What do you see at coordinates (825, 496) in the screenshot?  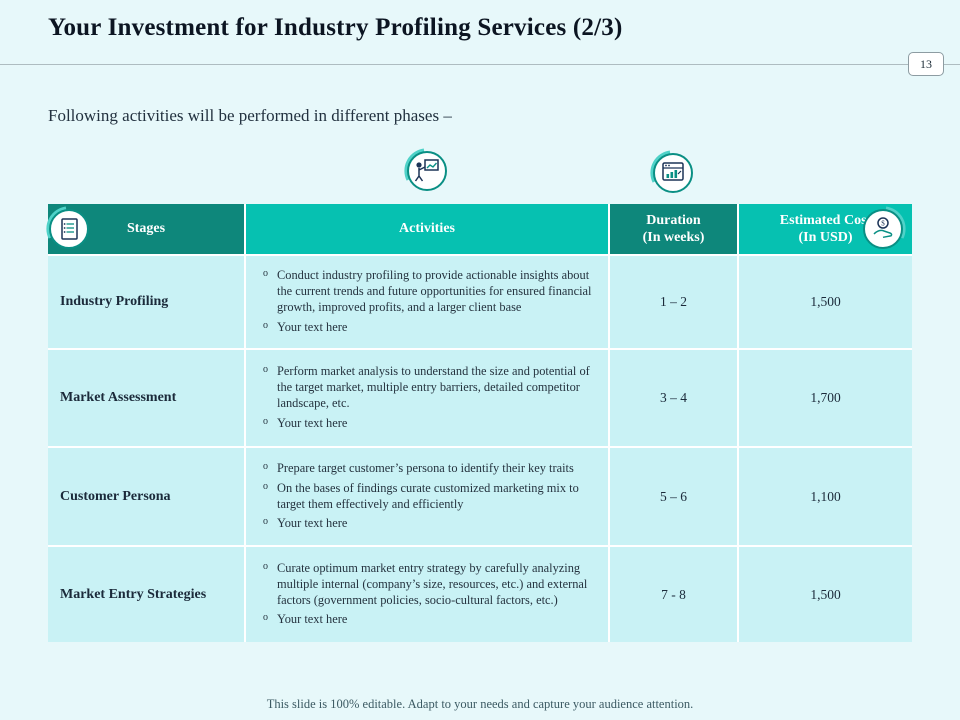 I see `cost-cell: 1,100` at bounding box center [825, 496].